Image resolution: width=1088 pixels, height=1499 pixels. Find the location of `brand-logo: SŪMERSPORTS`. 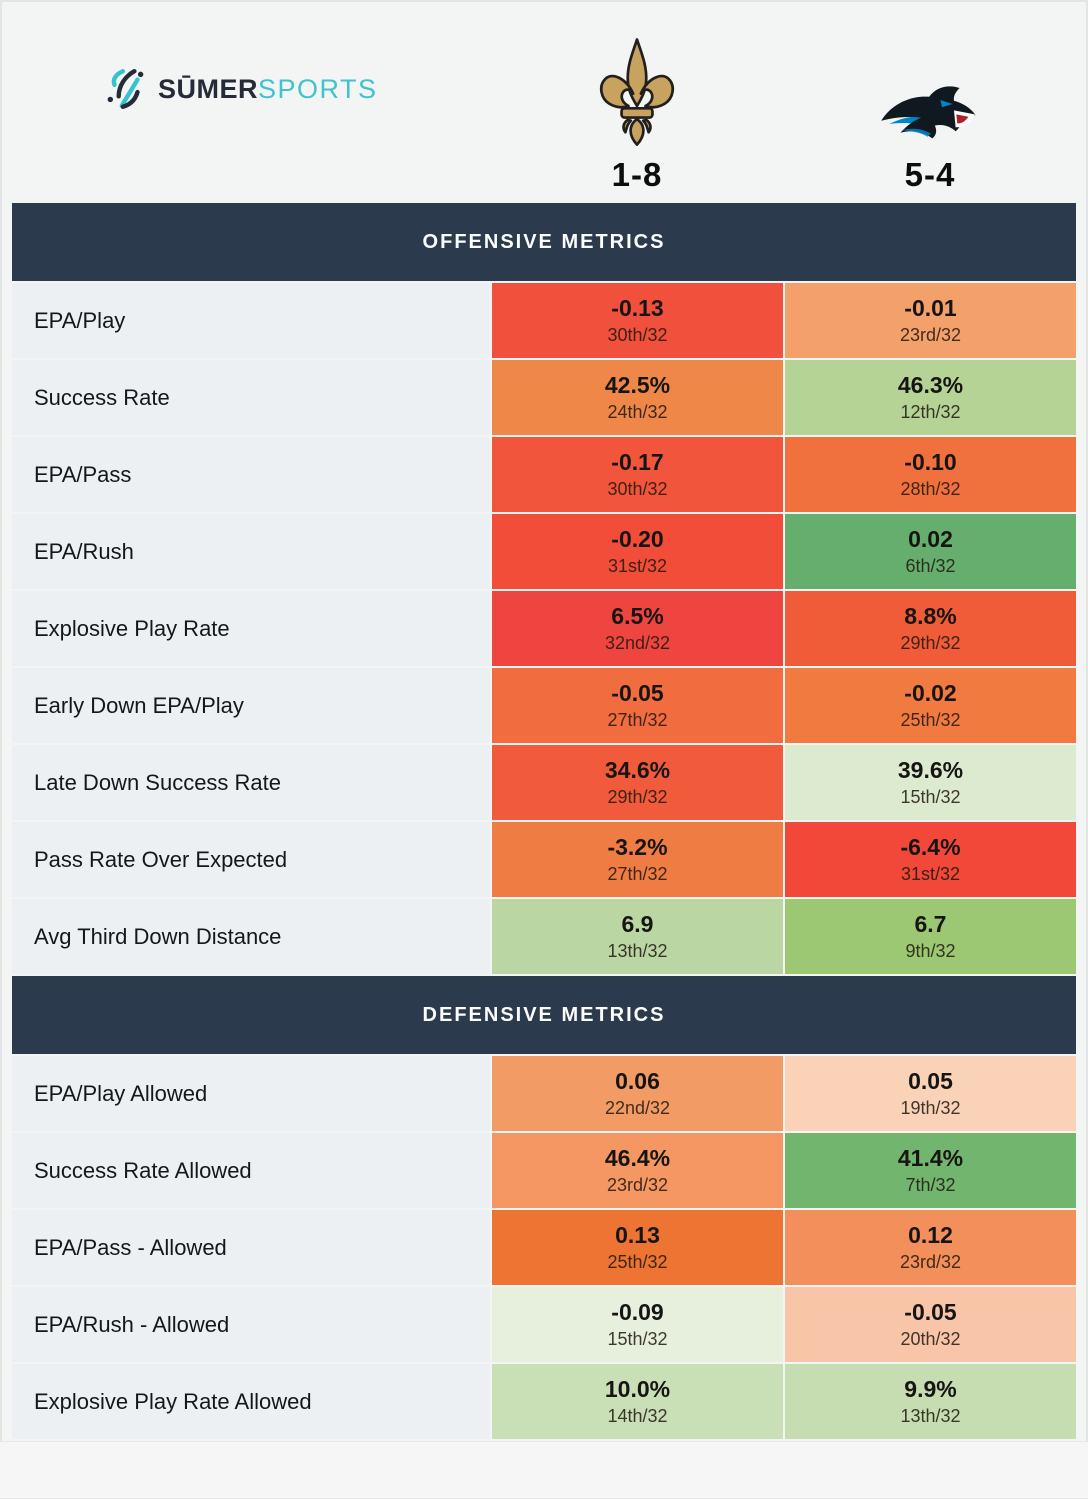

brand-logo: SŪMERSPORTS is located at coordinates (240, 89).